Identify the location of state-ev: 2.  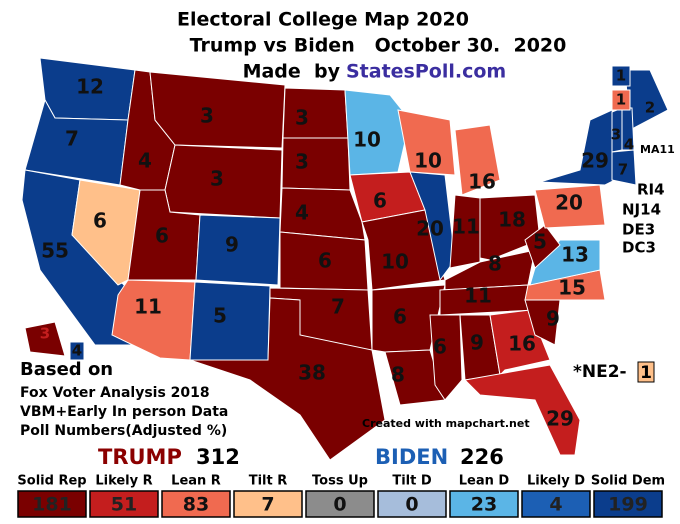
(650, 108).